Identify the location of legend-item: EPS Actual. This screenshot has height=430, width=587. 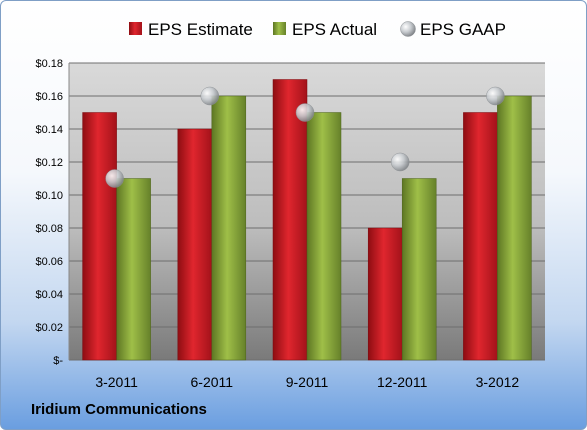
(325, 29).